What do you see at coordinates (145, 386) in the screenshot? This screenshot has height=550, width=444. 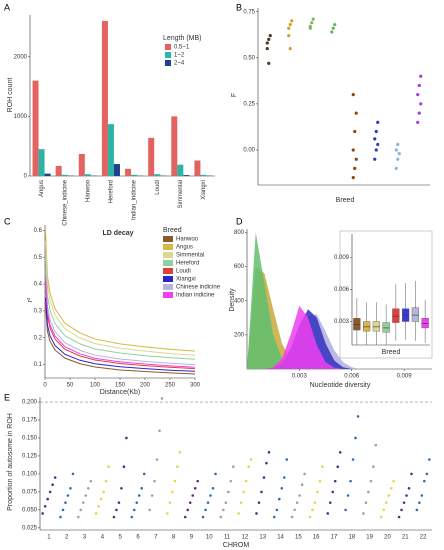 I see `x-tick-label: 200` at bounding box center [145, 386].